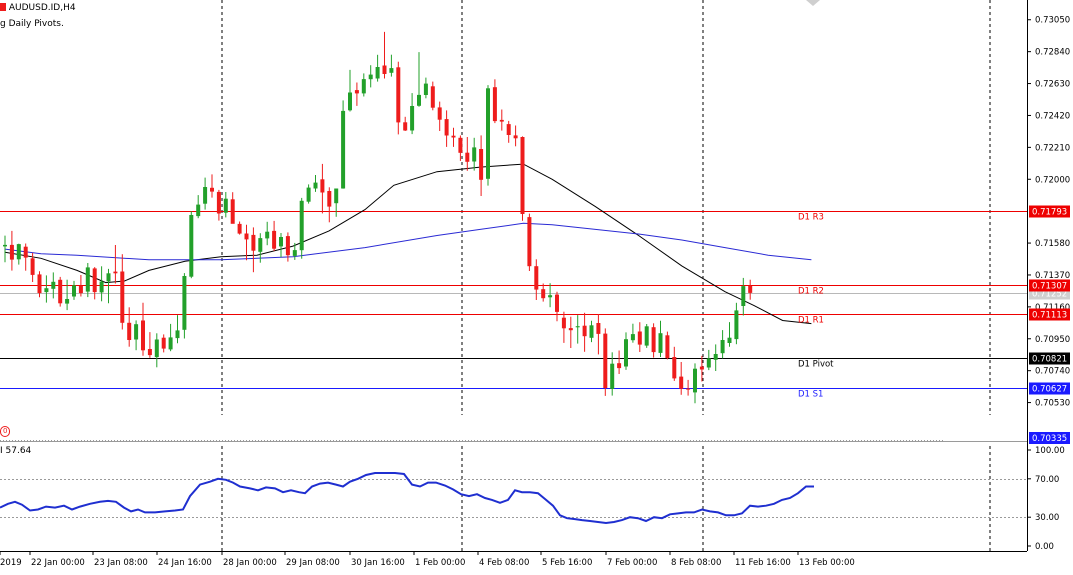 This screenshot has height=575, width=1073. What do you see at coordinates (763, 563) in the screenshot?
I see `time-tick-label: 11 Feb 16:00` at bounding box center [763, 563].